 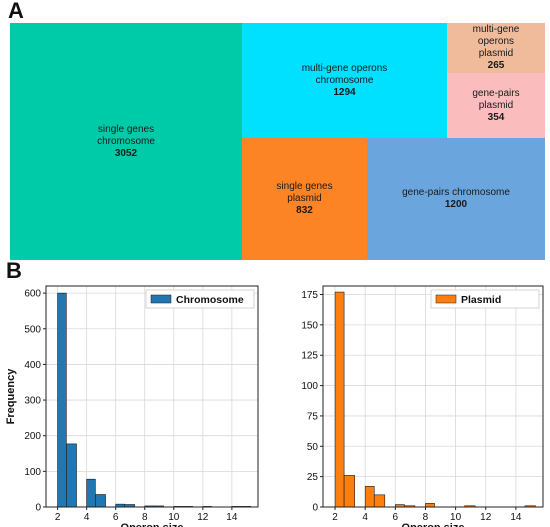 I want to click on tile-label-line: operons, so click(x=496, y=41).